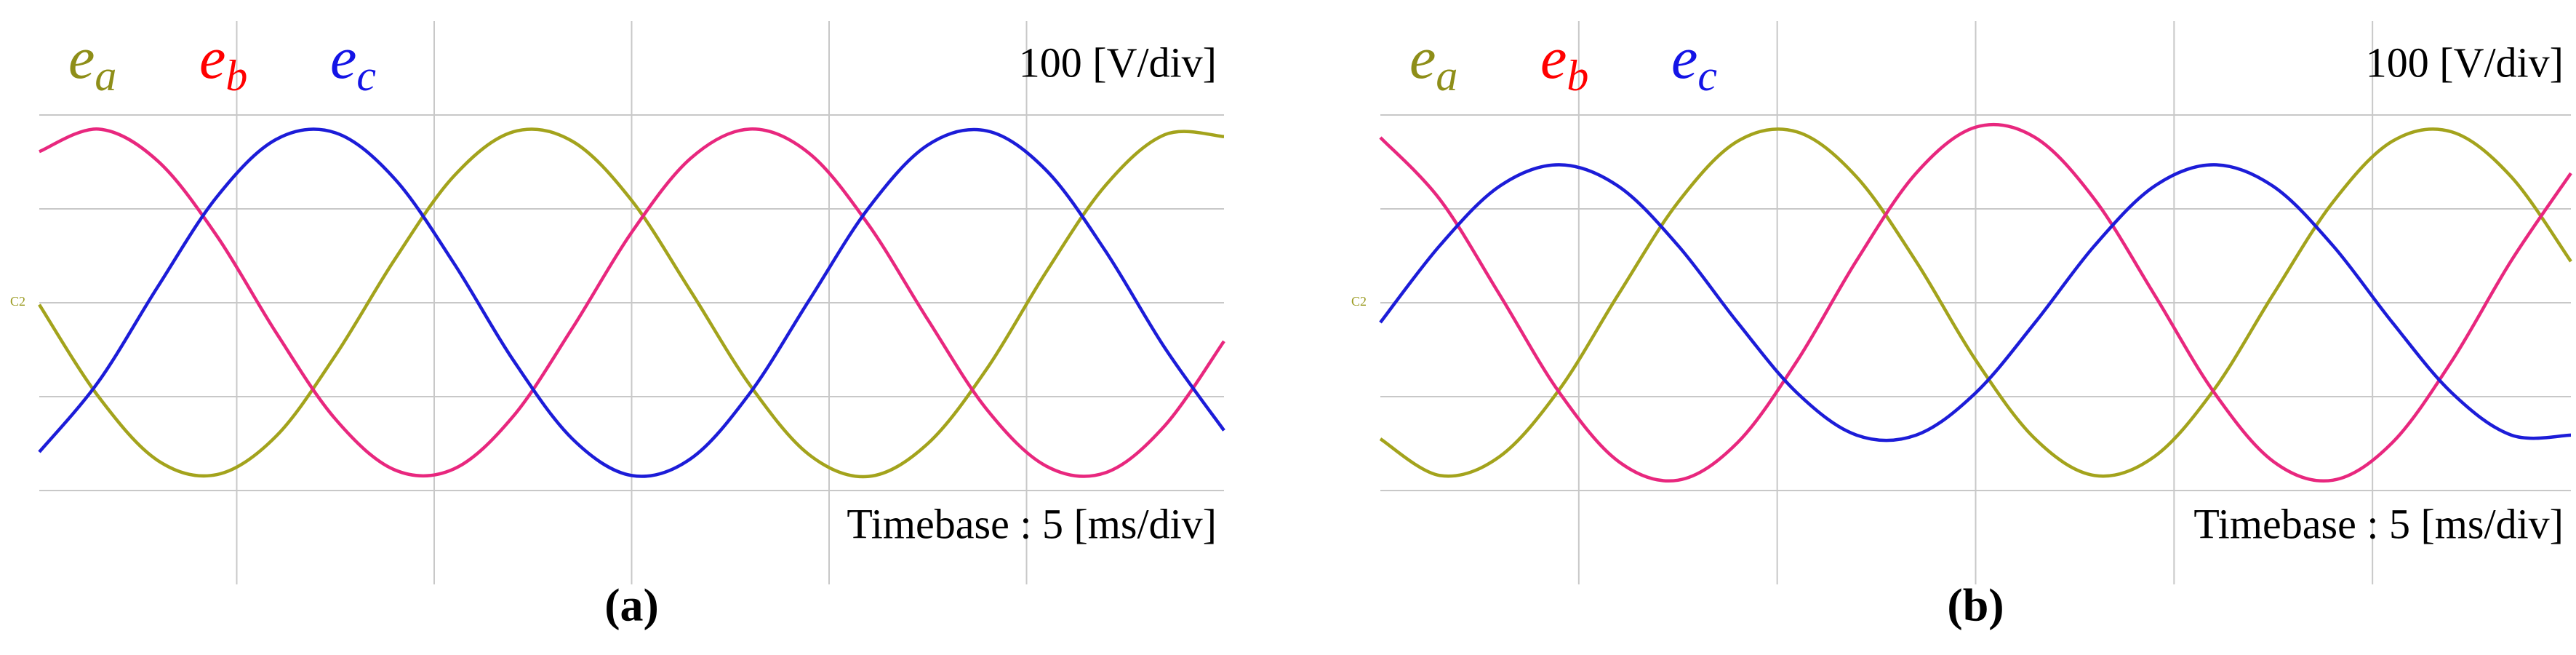 This screenshot has height=655, width=2576. I want to click on panel-caption: (a), so click(631, 605).